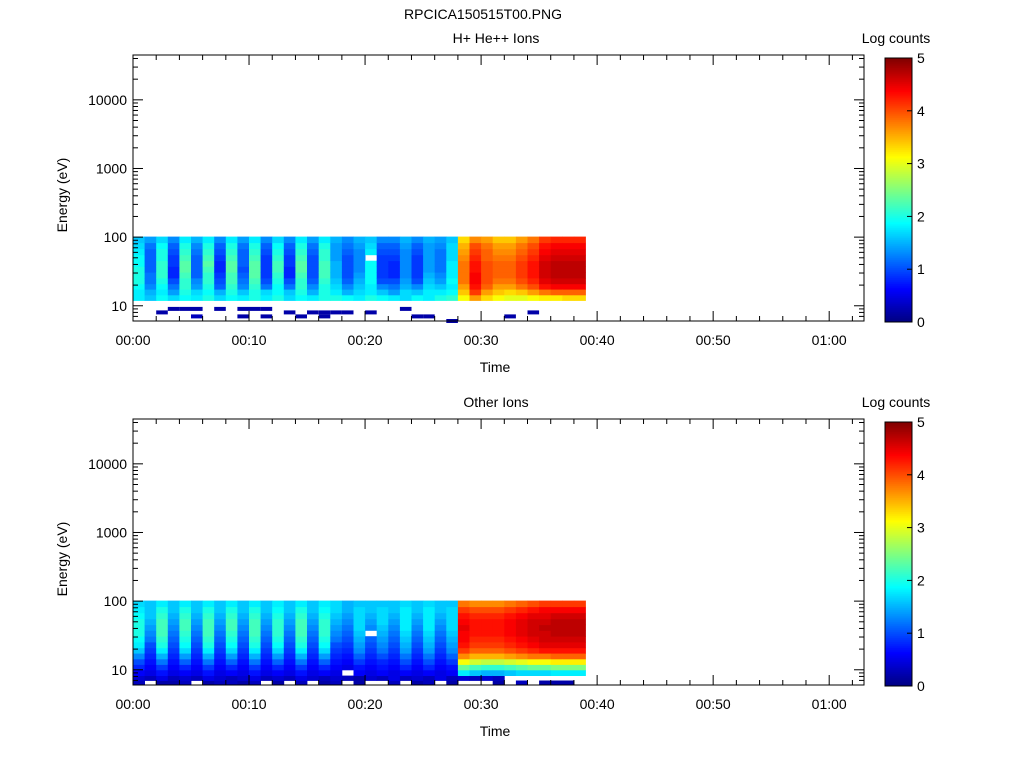  Describe the element at coordinates (597, 704) in the screenshot. I see `x-tick-label: 00:40` at that location.